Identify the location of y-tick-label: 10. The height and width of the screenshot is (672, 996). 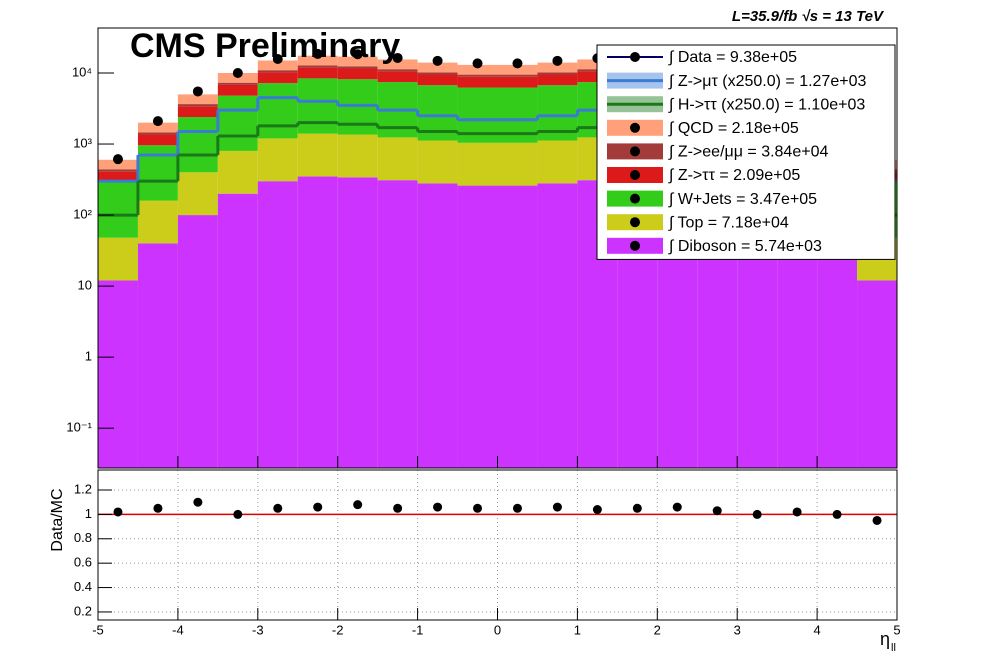
(85, 285).